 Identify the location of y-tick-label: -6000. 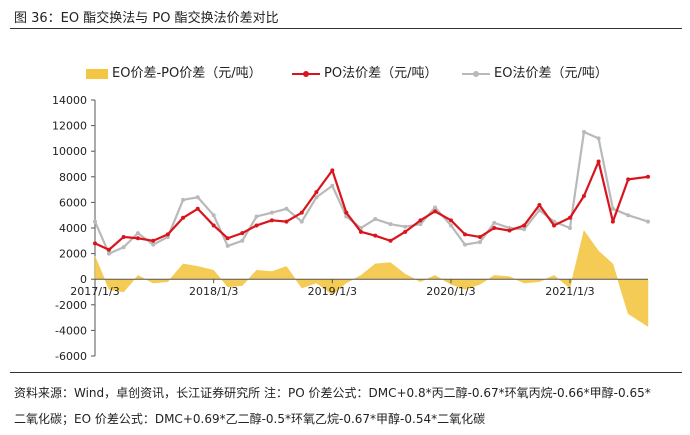
(71, 356).